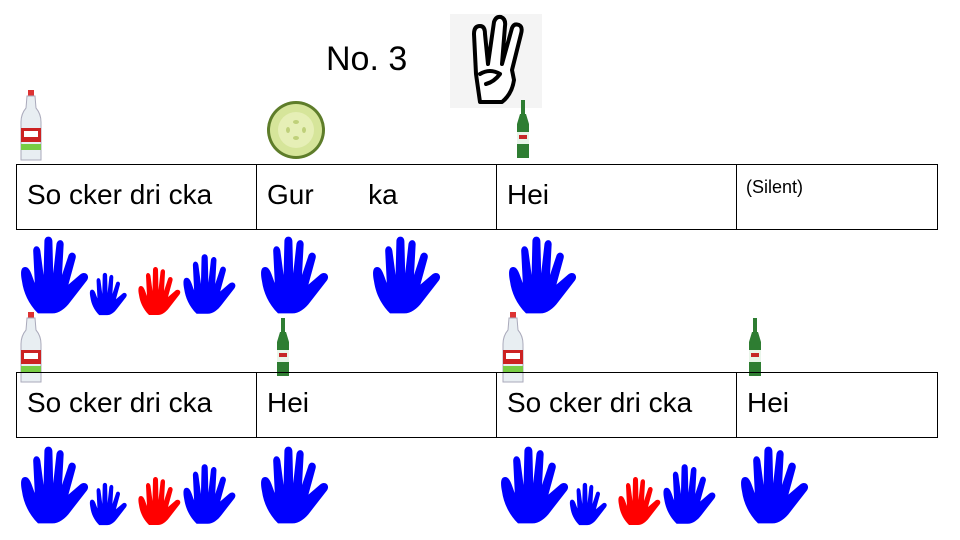 The width and height of the screenshot is (960, 540). I want to click on cucumber-slice-icon, so click(296, 130).